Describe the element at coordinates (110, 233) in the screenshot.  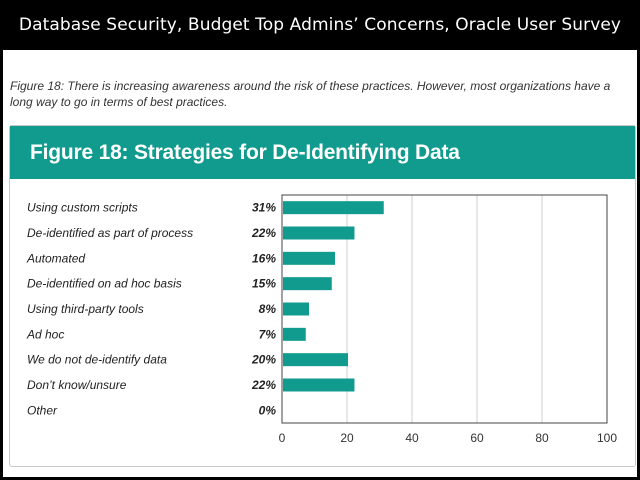
I see `category-label: De-identified as part of process` at that location.